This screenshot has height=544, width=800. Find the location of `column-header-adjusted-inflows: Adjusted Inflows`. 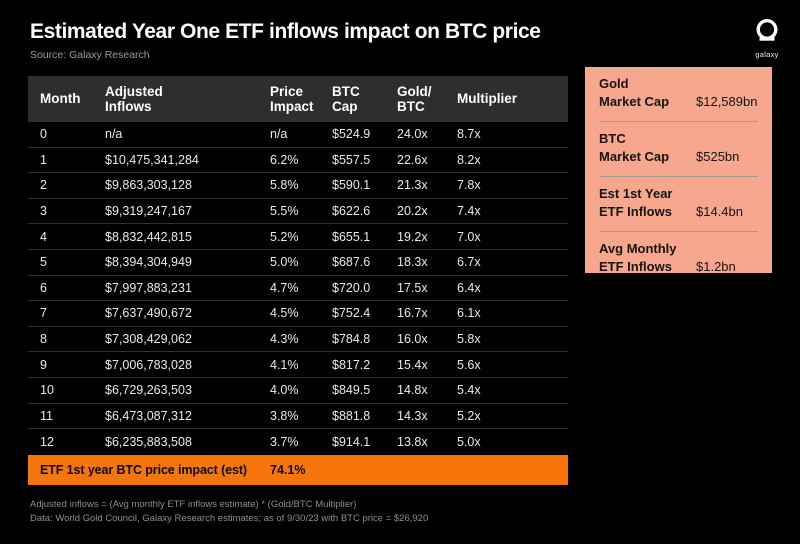

column-header-adjusted-inflows: Adjusted Inflows is located at coordinates (134, 98).